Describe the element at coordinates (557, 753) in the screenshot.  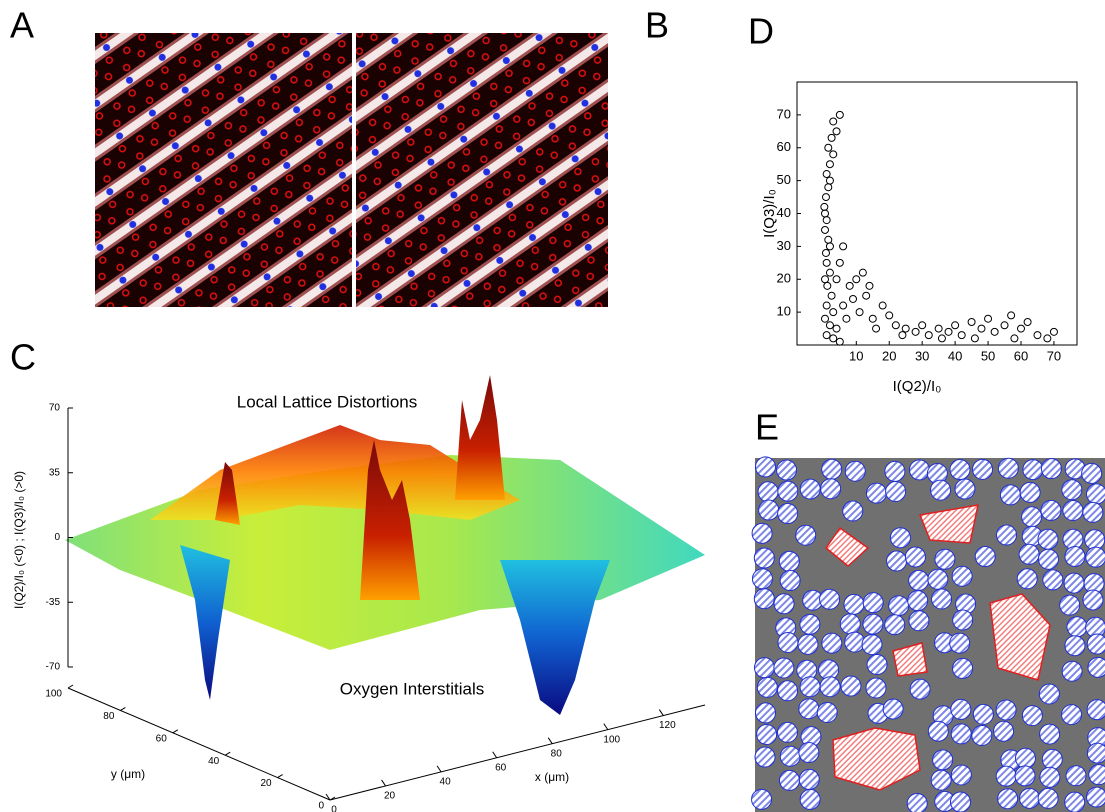
I see `x-tick-label: 80` at that location.